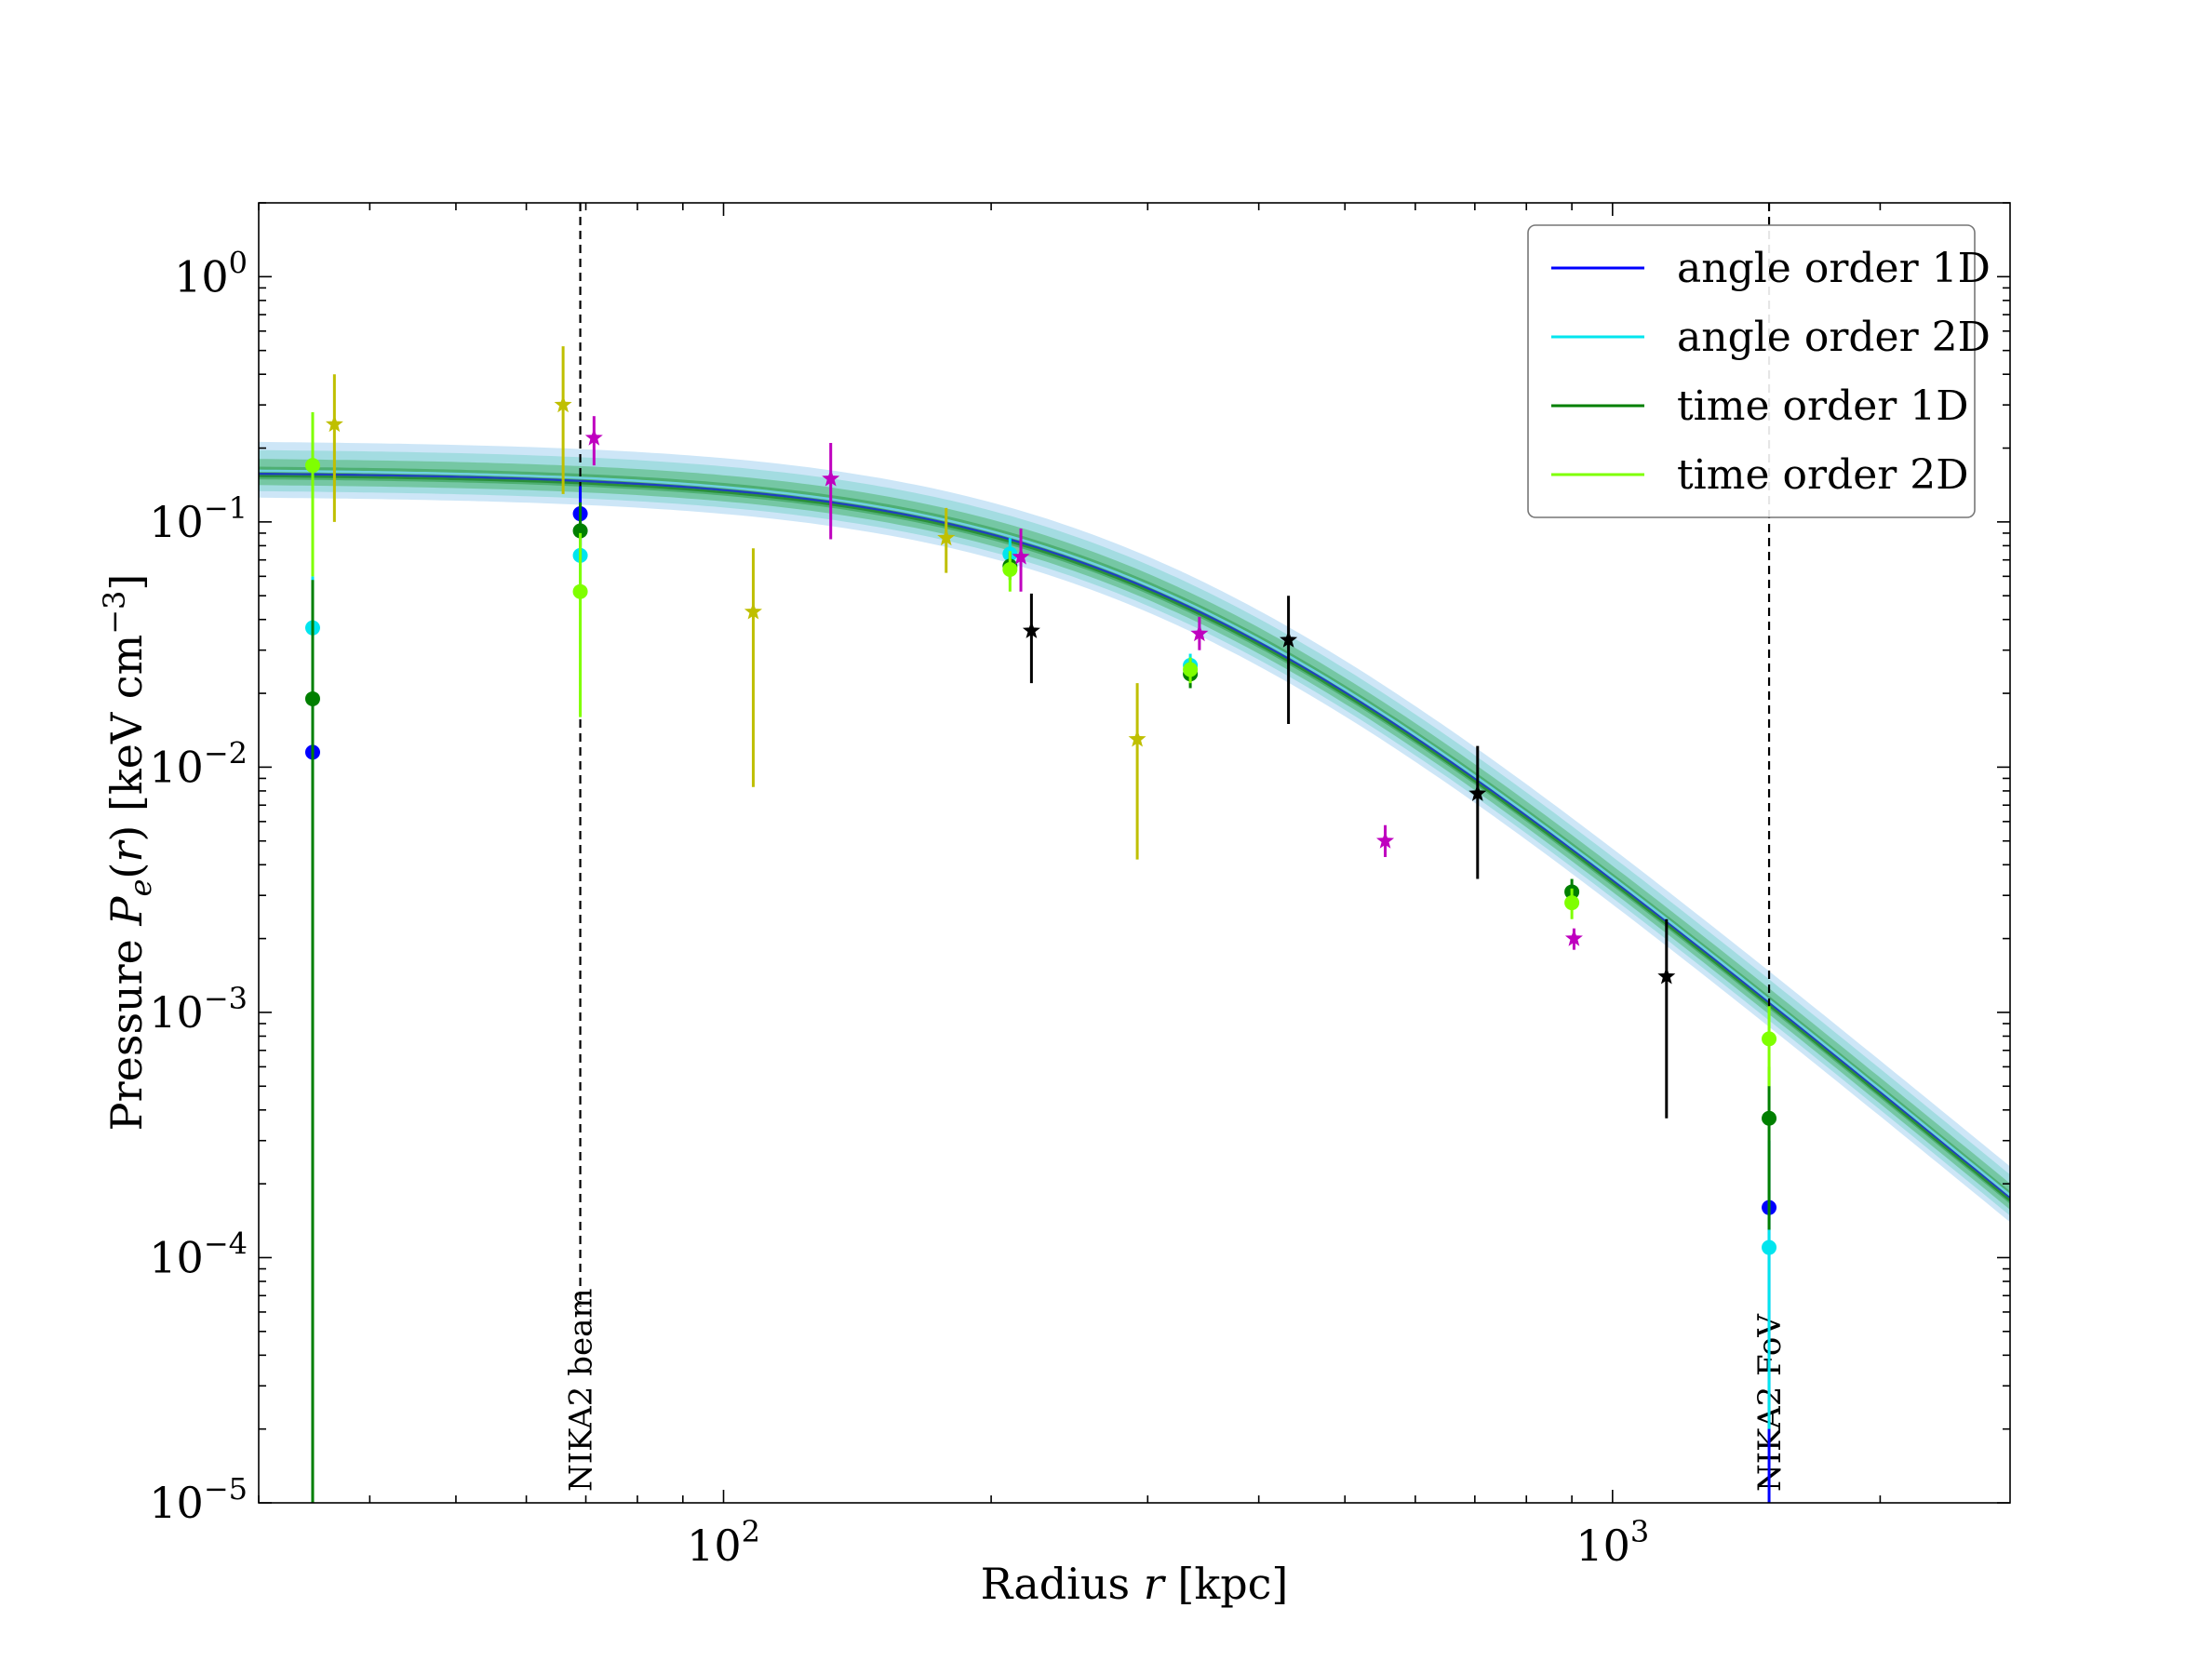 The height and width of the screenshot is (1675, 2212). What do you see at coordinates (1751, 371) in the screenshot?
I see `legend-box` at bounding box center [1751, 371].